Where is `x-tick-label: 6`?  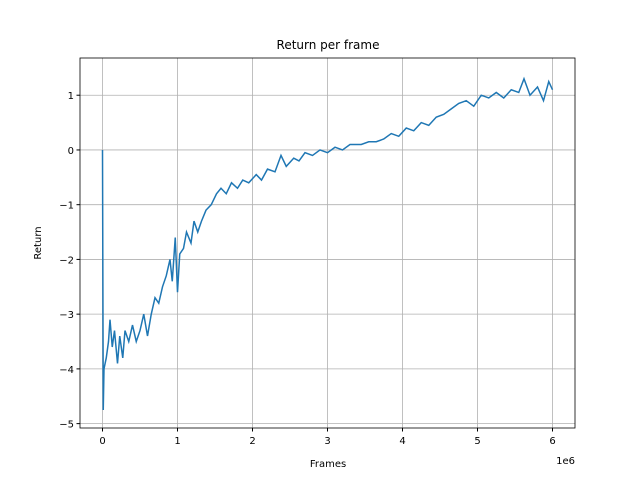
x-tick-label: 6 is located at coordinates (552, 441).